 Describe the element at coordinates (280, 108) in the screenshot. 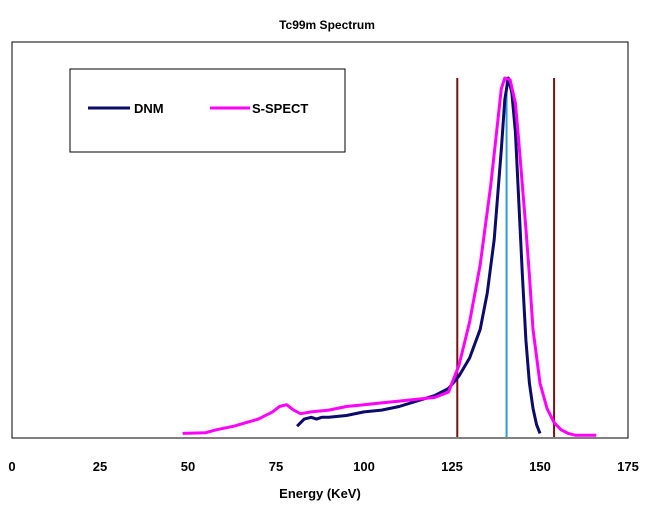

I see `legend-label-s-spect: S-SPECT` at that location.